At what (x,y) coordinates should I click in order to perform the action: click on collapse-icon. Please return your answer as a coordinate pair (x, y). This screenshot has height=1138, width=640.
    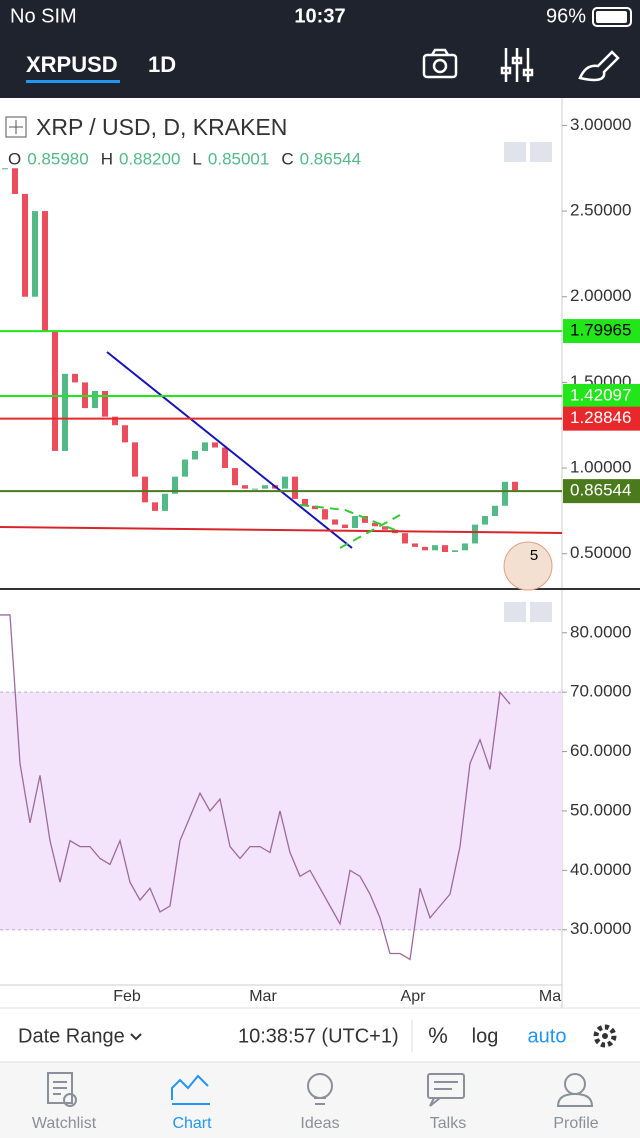
    Looking at the image, I should click on (16, 127).